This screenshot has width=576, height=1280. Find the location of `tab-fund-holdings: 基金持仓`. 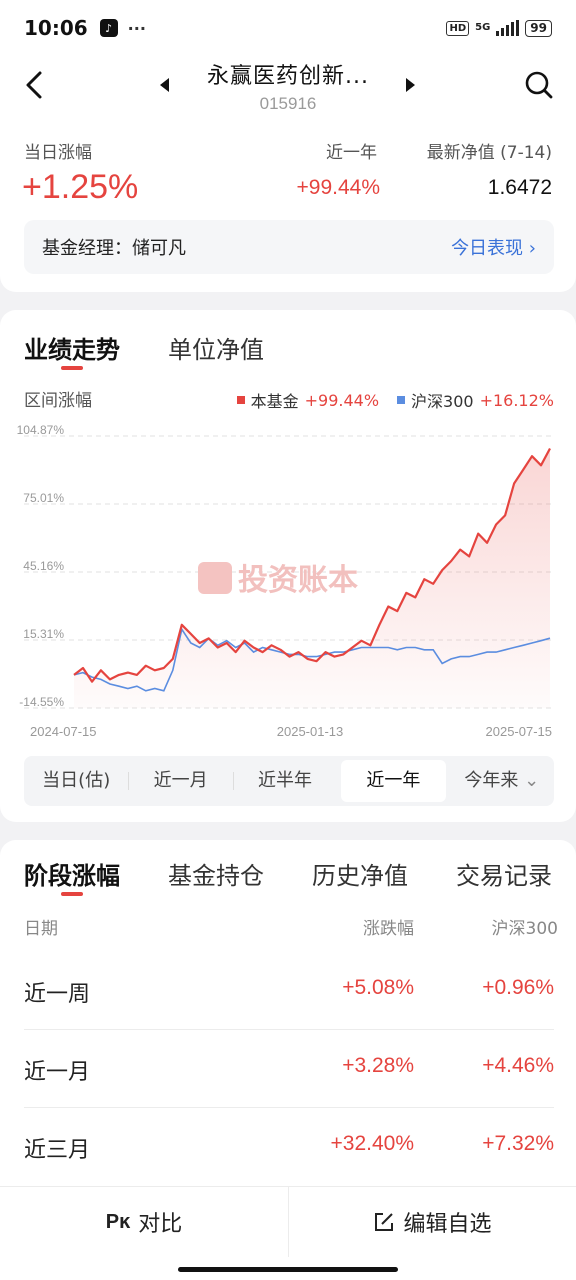

tab-fund-holdings: 基金持仓 is located at coordinates (216, 876).